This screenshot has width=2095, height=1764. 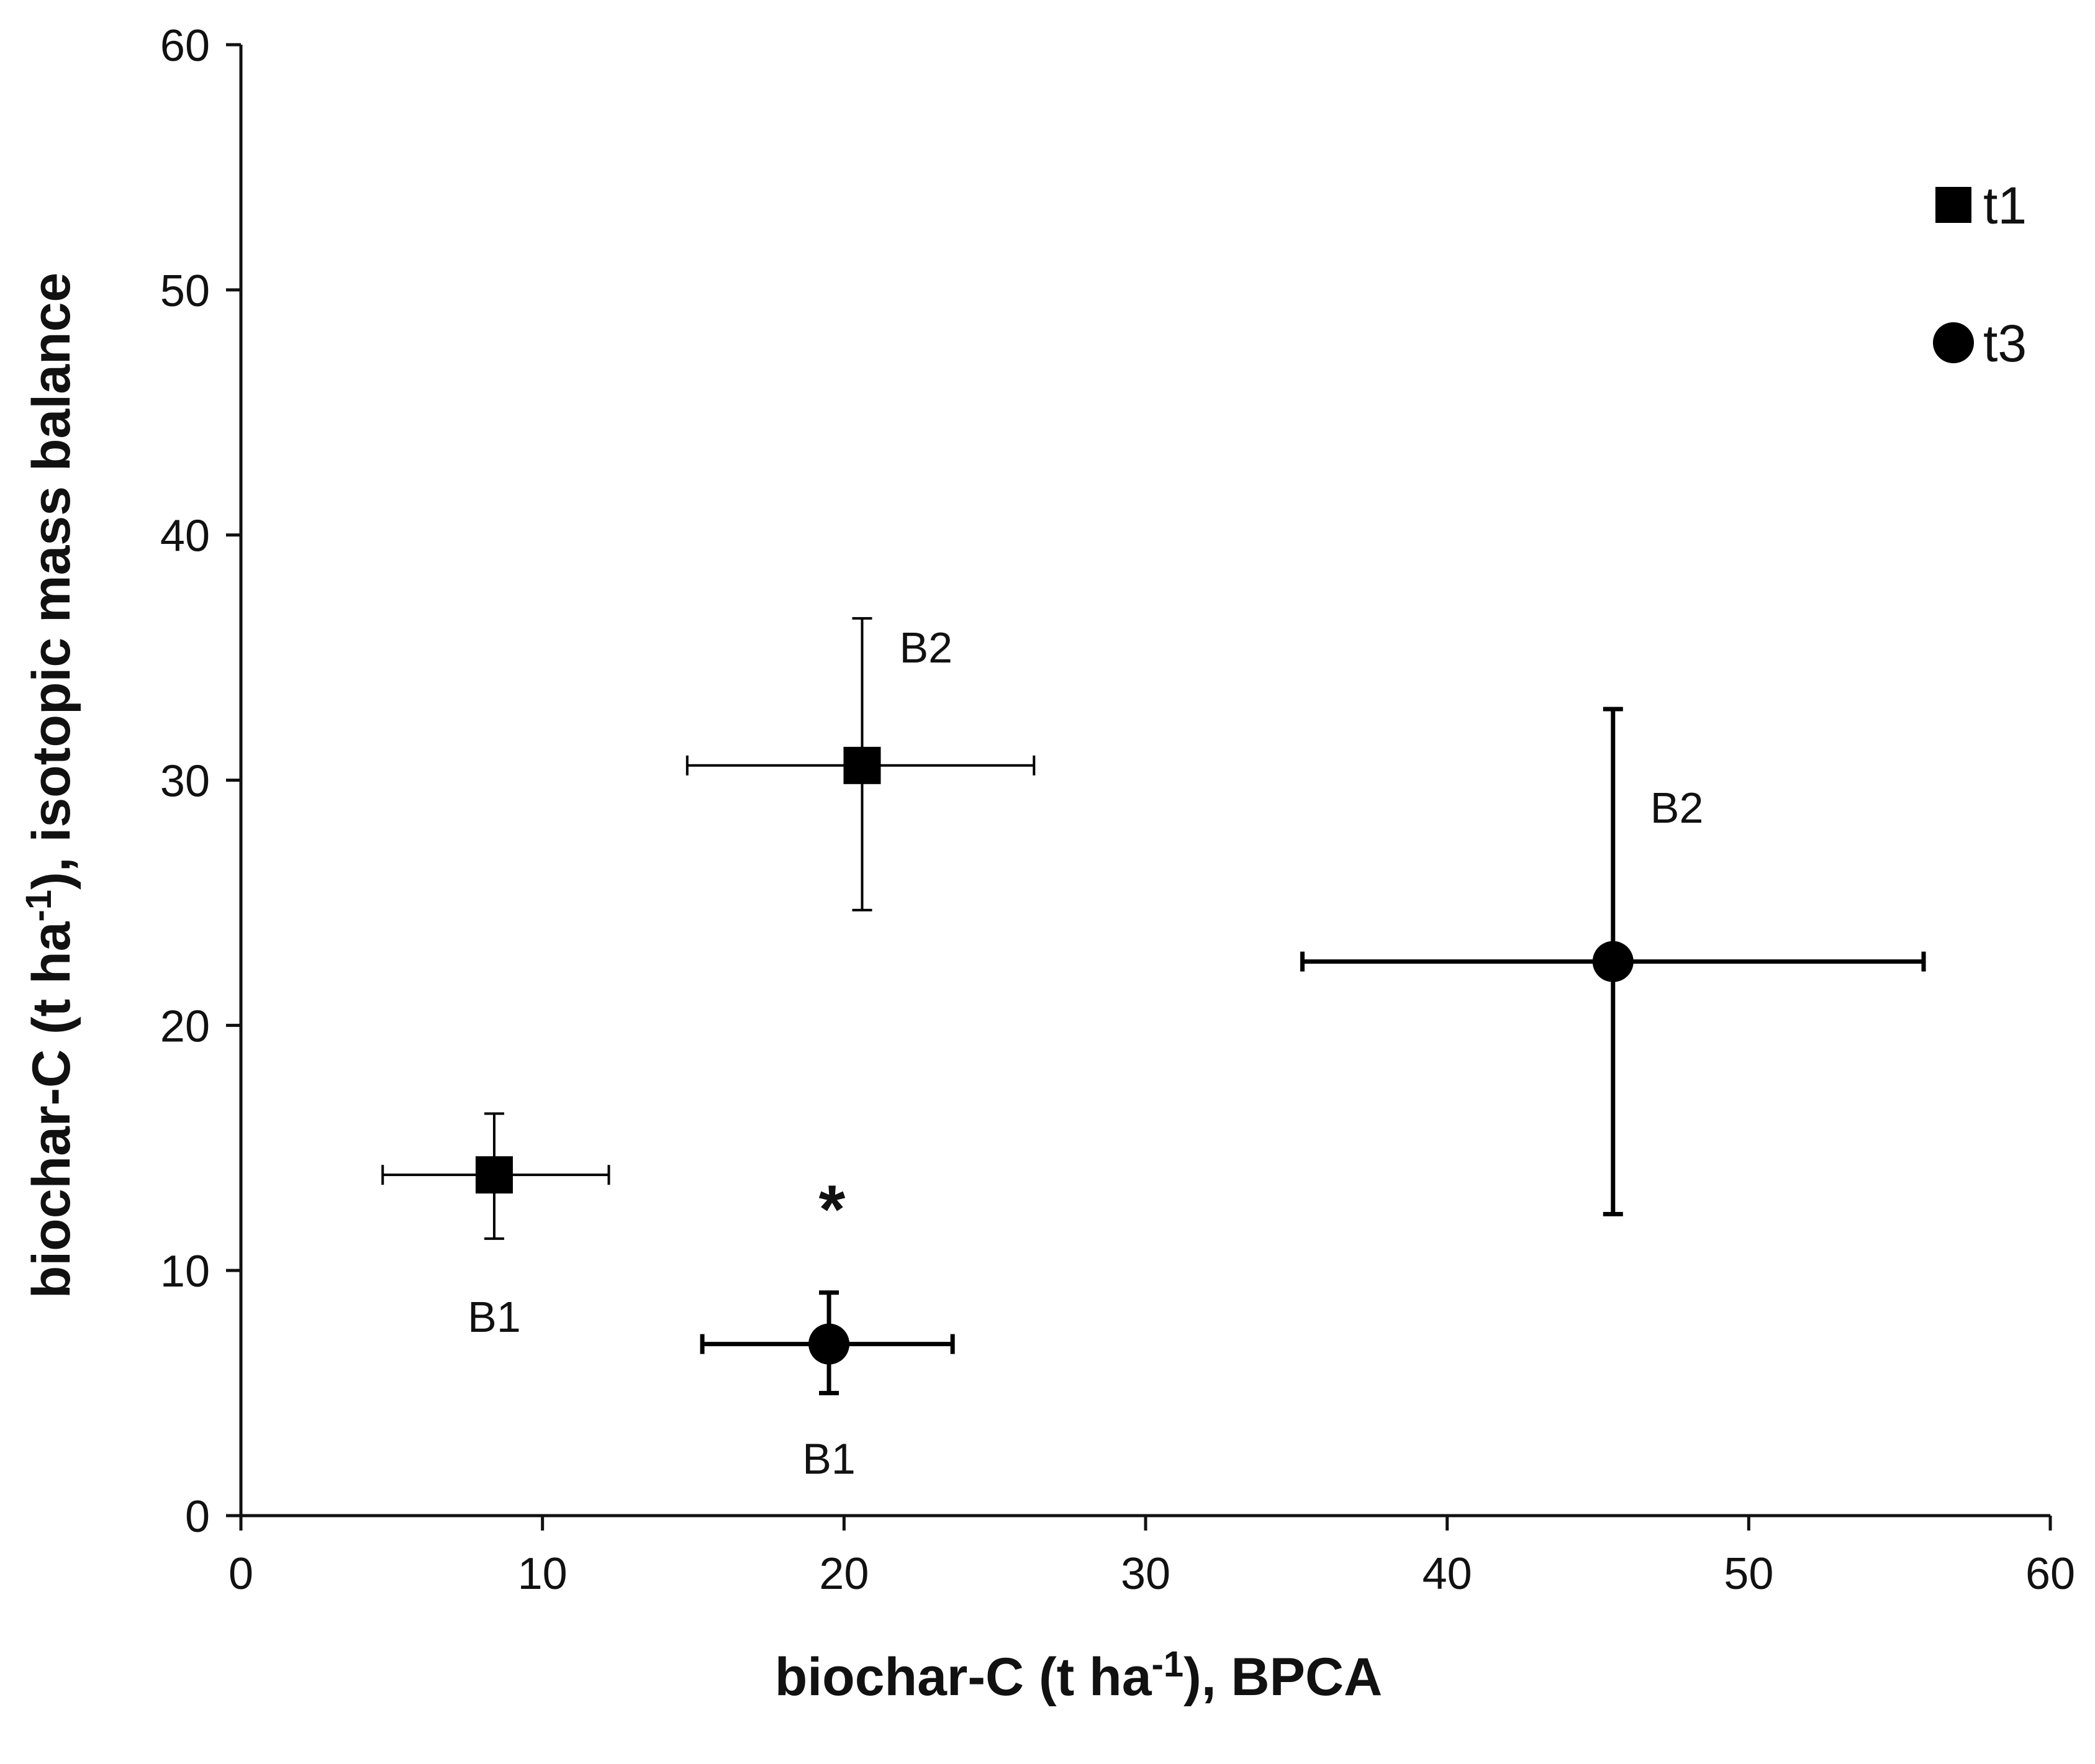 What do you see at coordinates (185, 782) in the screenshot?
I see `y-tick-label: 30` at bounding box center [185, 782].